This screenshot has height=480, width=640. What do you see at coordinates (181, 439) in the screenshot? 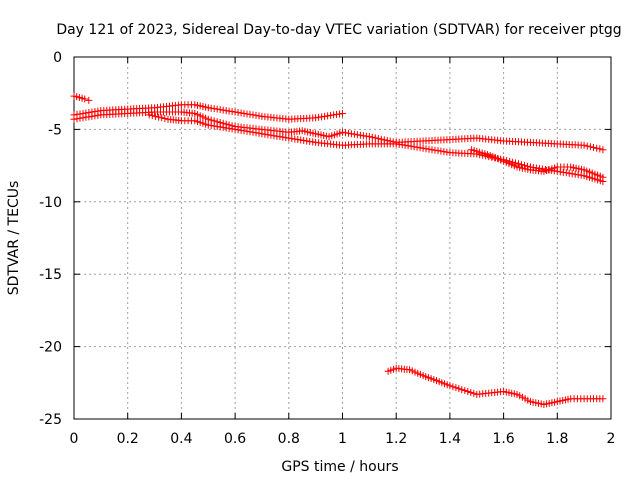
I see `x-tick-label: 0.4` at bounding box center [181, 439].